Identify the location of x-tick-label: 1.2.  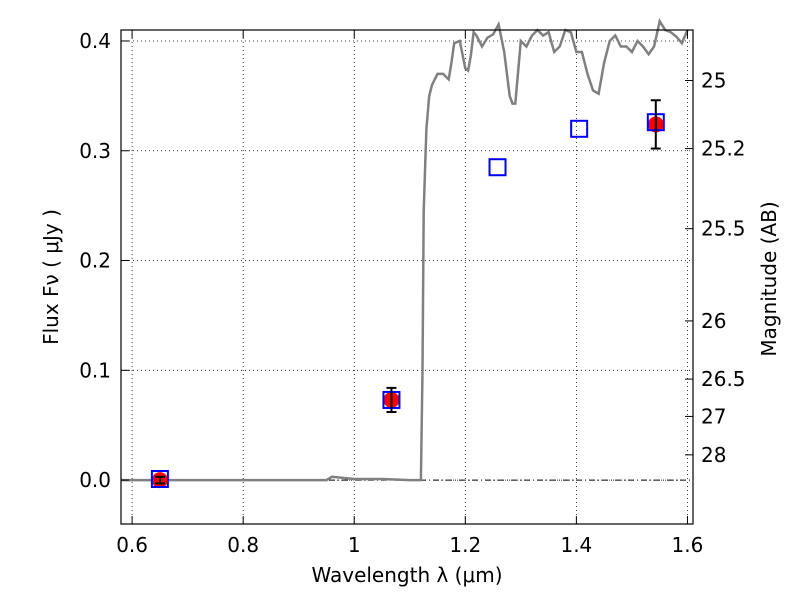
(465, 545).